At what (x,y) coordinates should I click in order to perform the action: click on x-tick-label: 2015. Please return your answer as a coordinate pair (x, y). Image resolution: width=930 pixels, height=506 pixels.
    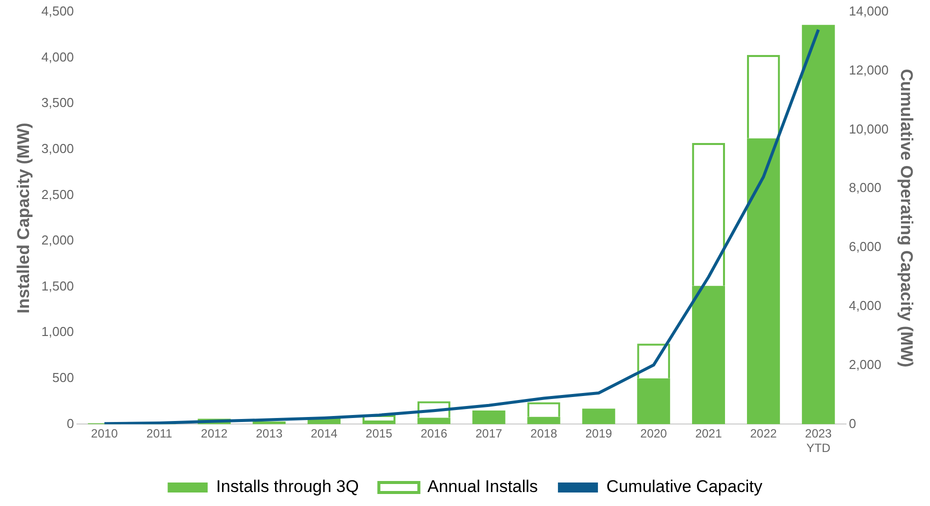
    Looking at the image, I should click on (379, 433).